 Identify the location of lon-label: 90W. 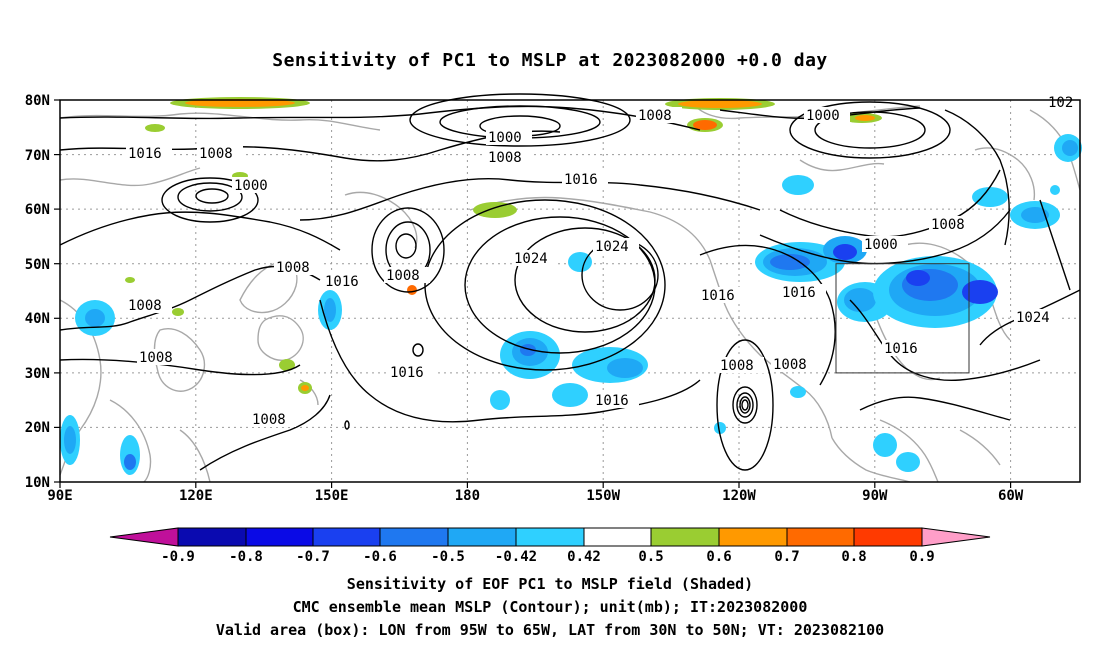
(875, 496).